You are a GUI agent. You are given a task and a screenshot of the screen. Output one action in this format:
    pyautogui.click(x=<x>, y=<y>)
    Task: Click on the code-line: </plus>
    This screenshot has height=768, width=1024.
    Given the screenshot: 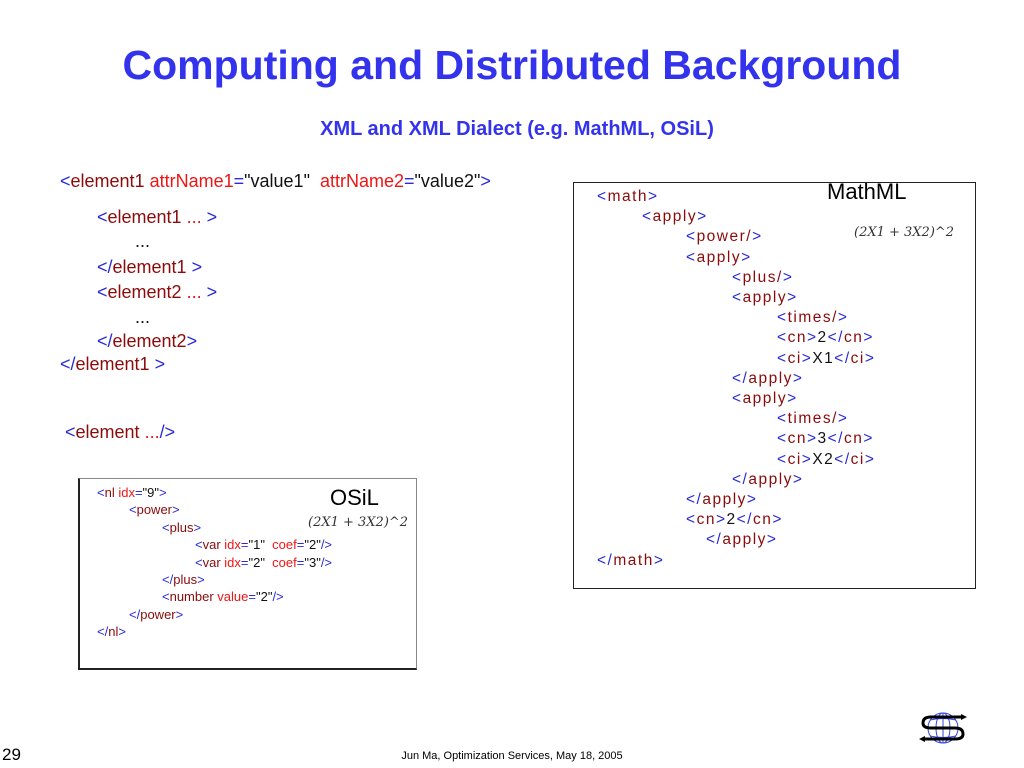 What is the action you would take?
    pyautogui.click(x=183, y=579)
    